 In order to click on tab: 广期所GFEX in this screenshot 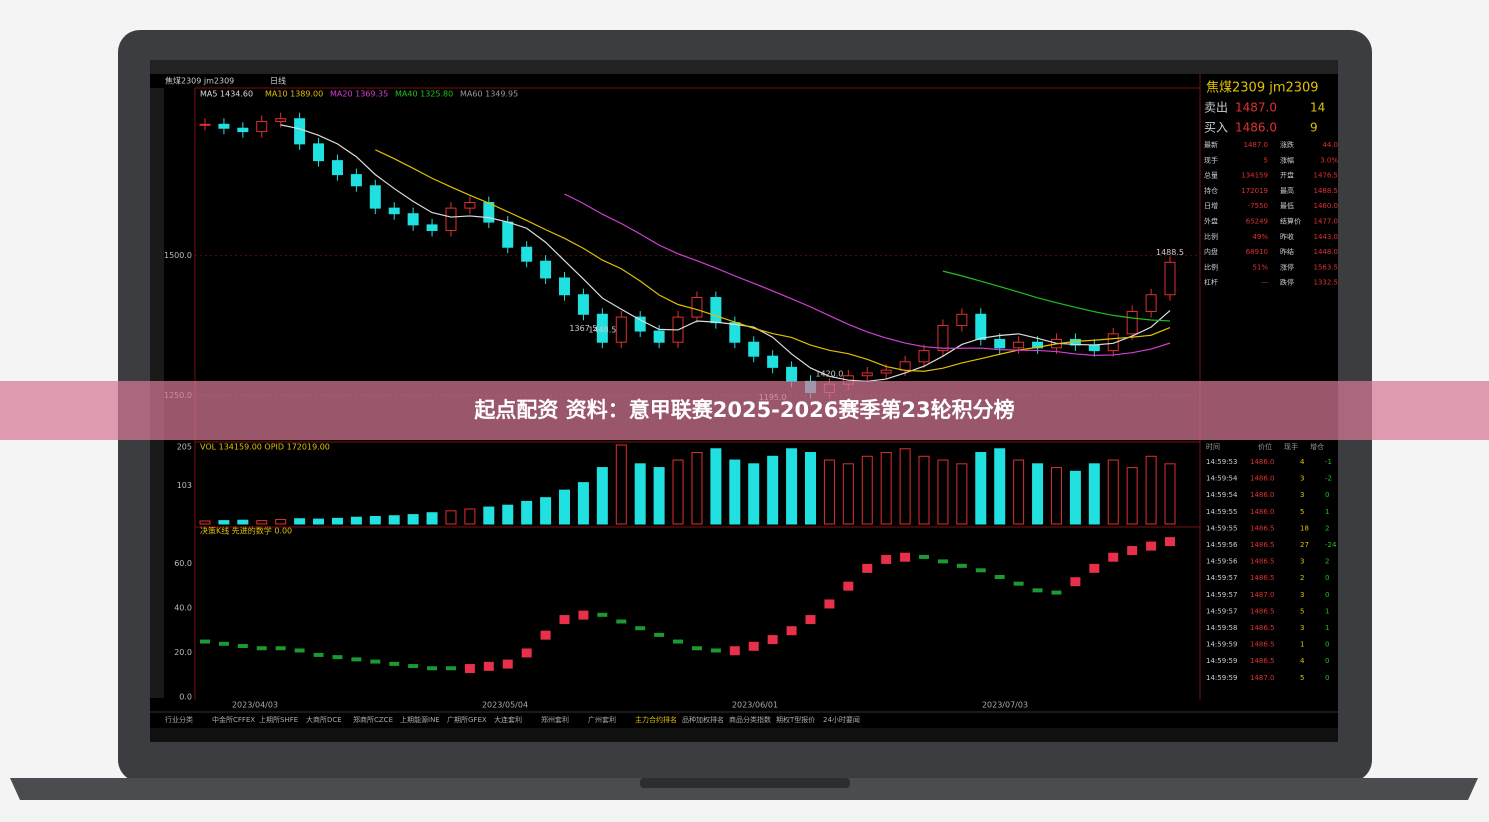, I will do `click(467, 719)`.